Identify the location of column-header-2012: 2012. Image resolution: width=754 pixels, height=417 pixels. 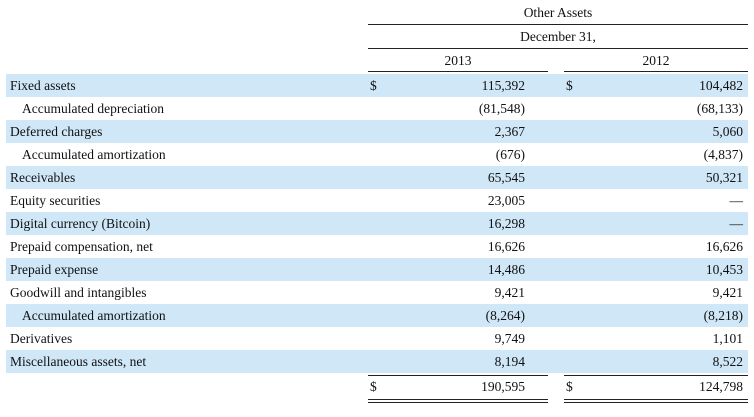
(656, 60).